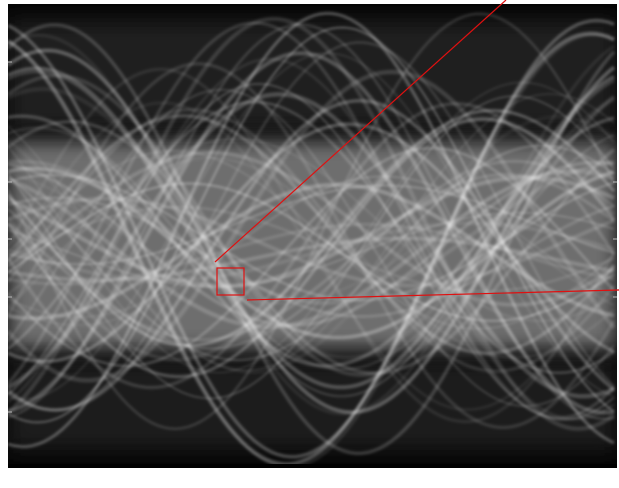 Image resolution: width=619 pixels, height=488 pixels. Describe the element at coordinates (312, 466) in the screenshot. I see `bottom-edge` at that location.